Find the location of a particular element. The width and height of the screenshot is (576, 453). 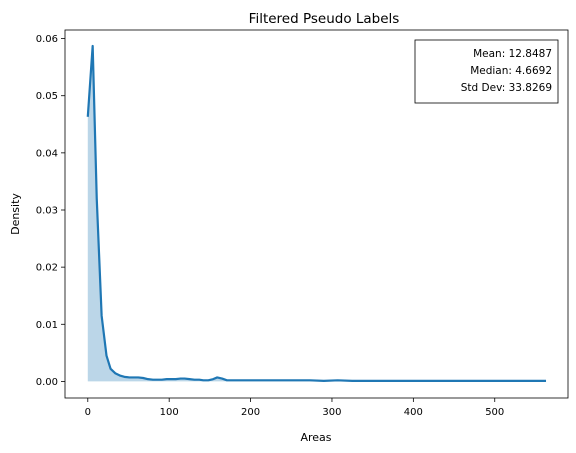

y-tick-label: 0.00 is located at coordinates (47, 382).